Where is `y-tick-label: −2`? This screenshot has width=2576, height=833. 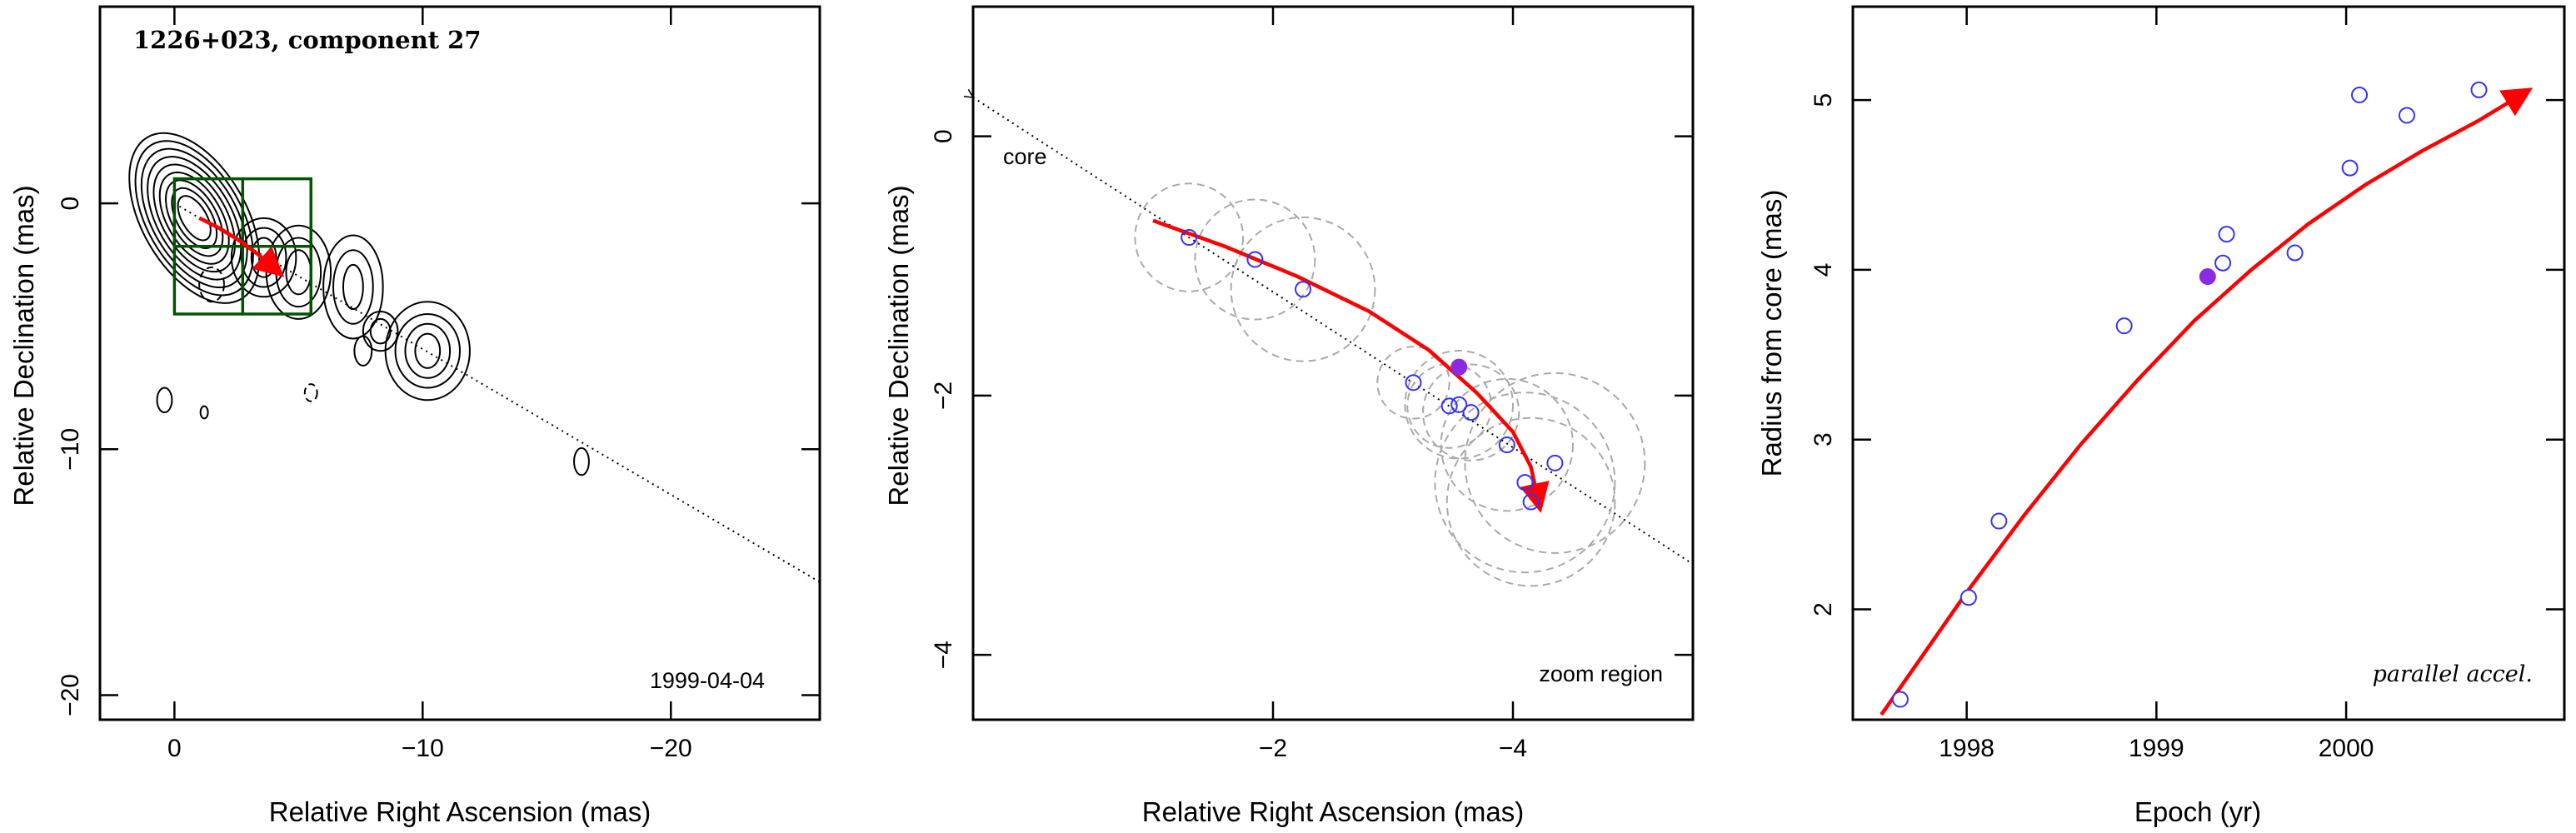 y-tick-label: −2 is located at coordinates (943, 396).